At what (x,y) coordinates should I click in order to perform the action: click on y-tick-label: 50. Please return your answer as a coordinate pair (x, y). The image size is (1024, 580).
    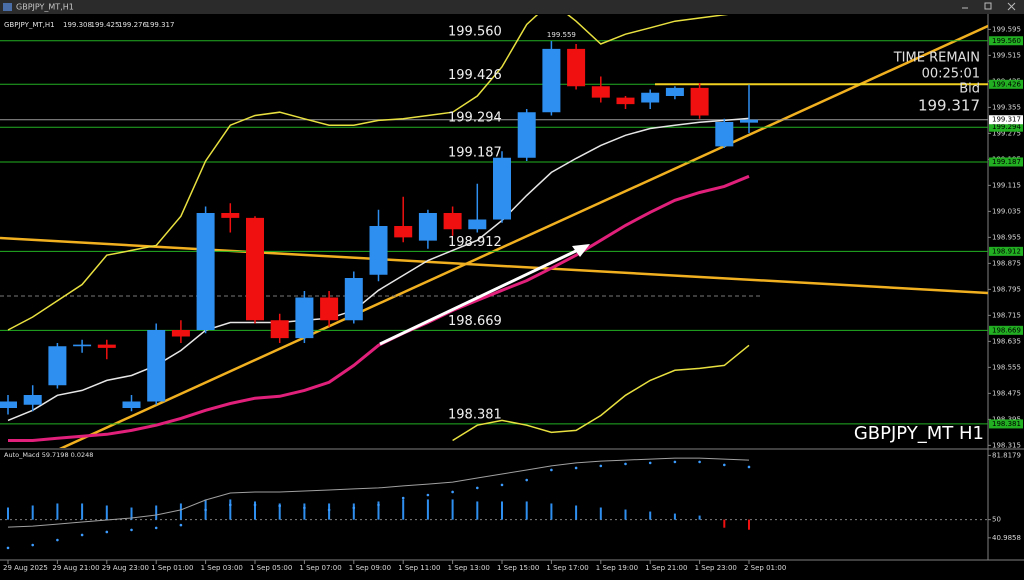
    Looking at the image, I should click on (996, 520).